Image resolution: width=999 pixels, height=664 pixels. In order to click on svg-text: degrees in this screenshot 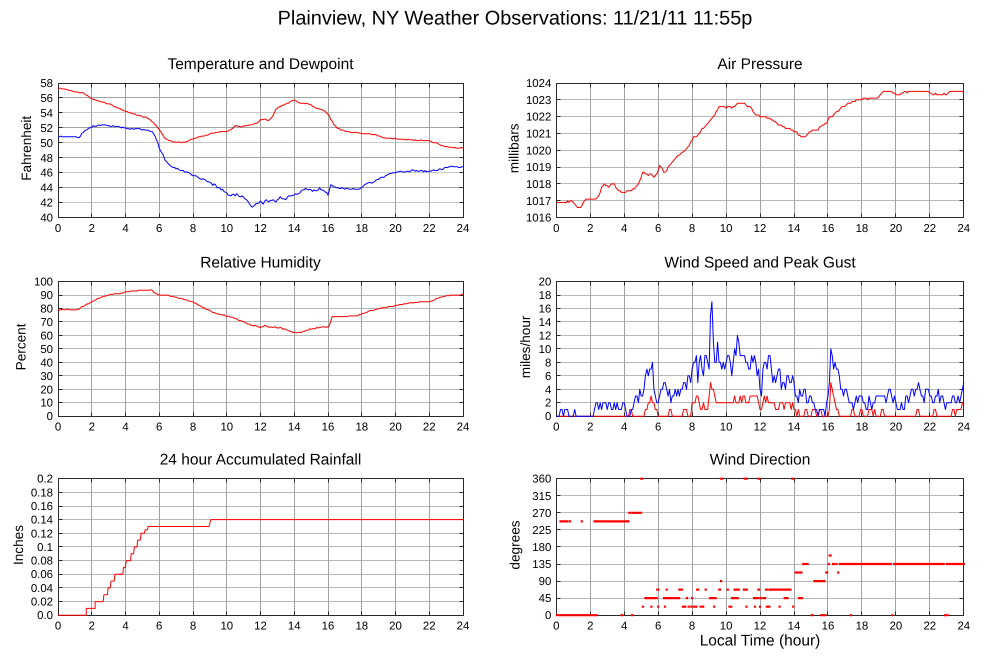, I will do `click(515, 544)`.